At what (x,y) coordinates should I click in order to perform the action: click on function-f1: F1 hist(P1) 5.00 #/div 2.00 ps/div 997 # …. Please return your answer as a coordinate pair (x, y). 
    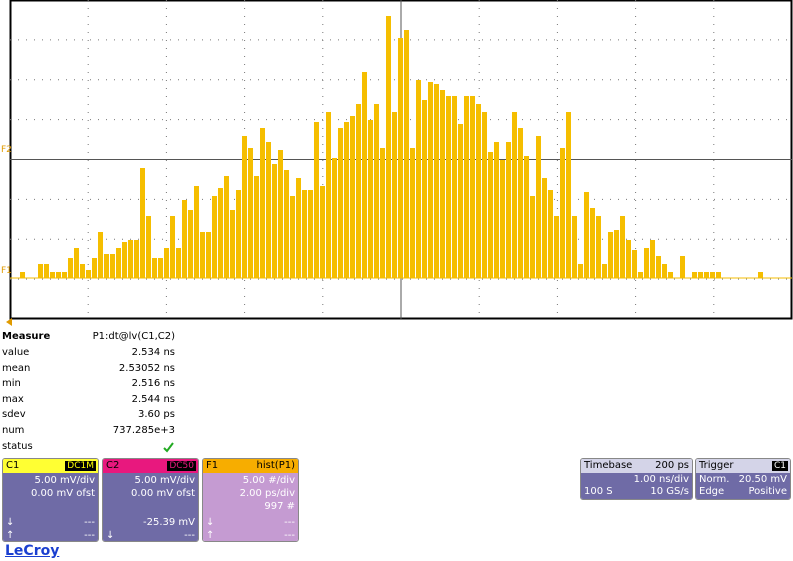
    Looking at the image, I should click on (250, 500).